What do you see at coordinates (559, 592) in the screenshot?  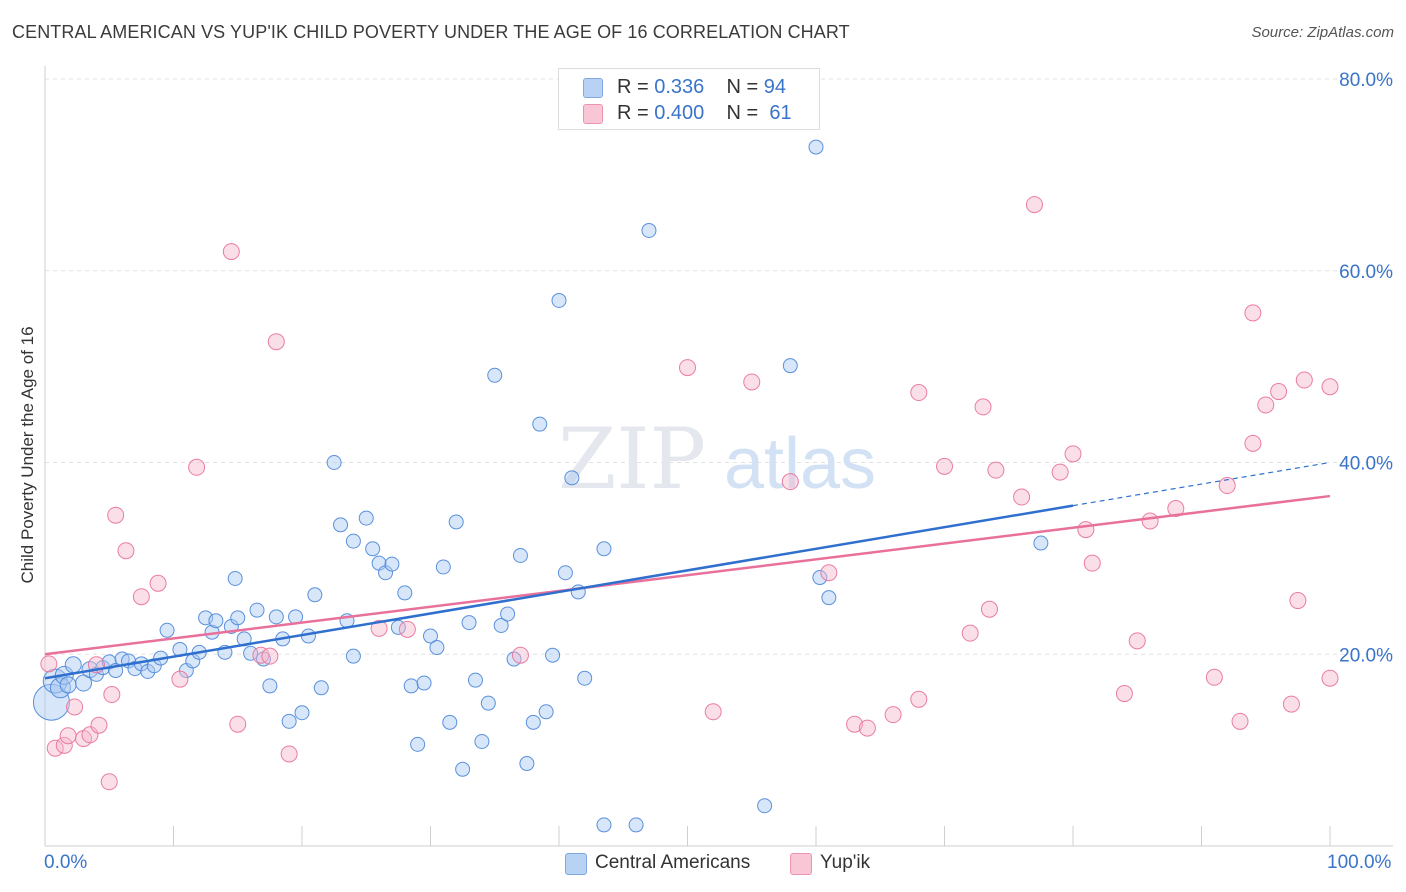 I see `trend-line-central-americans` at bounding box center [559, 592].